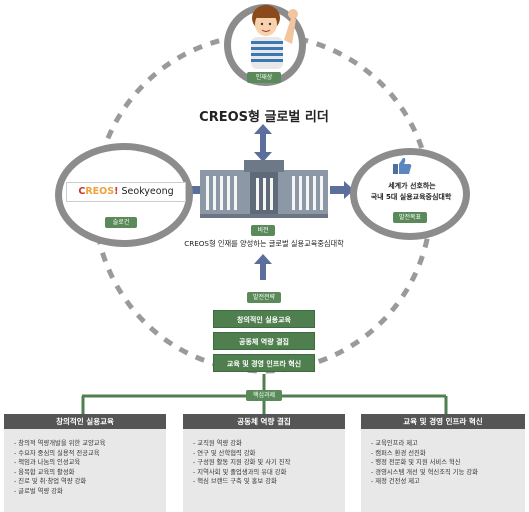 This screenshot has width=529, height=512. What do you see at coordinates (264, 341) in the screenshot?
I see `strategy-item-2: 공동체 역량 결집` at bounding box center [264, 341].